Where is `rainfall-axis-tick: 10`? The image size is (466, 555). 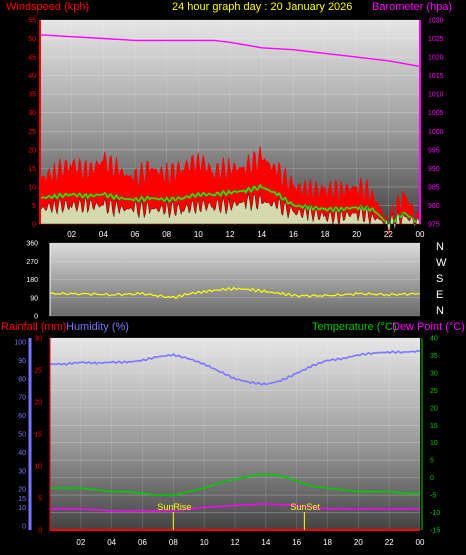 rainfall-axis-tick: 10 is located at coordinates (38, 467).